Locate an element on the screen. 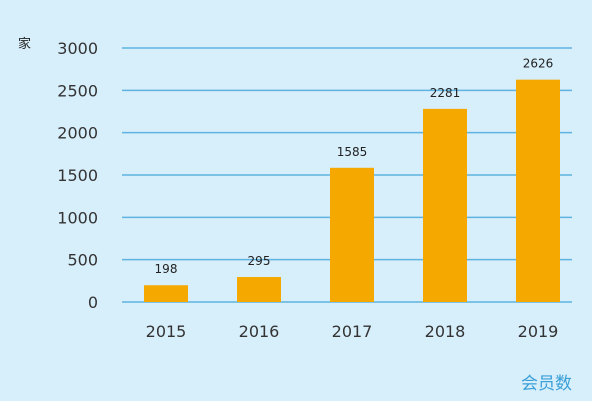  y-tick-label: 1000 is located at coordinates (77, 217).